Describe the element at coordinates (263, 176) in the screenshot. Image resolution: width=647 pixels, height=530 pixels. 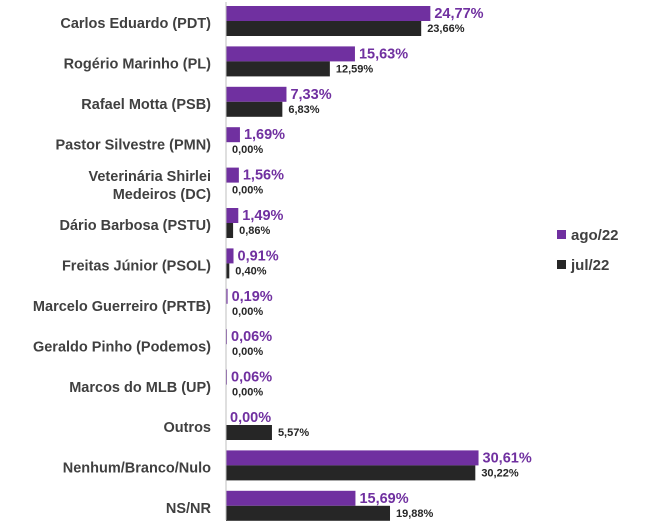
I see `data-label-ago-22: 1,56%` at that location.